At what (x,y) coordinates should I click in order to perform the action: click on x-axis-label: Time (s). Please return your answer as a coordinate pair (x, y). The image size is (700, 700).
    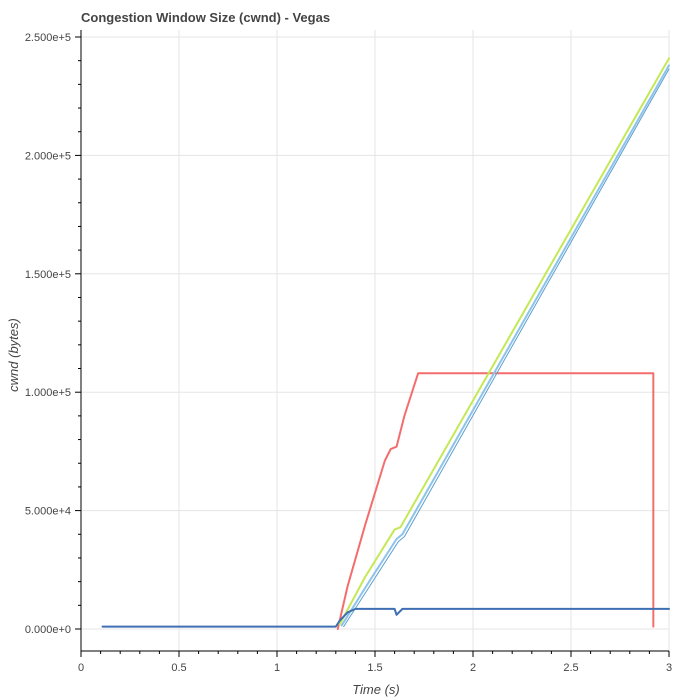
    Looking at the image, I should click on (376, 689).